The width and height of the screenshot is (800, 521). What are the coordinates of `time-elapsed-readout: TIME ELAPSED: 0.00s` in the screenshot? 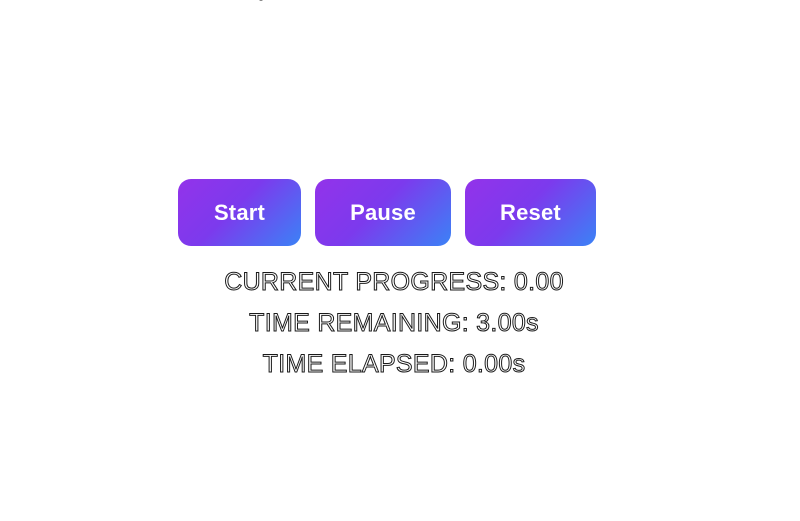 It's located at (394, 364).